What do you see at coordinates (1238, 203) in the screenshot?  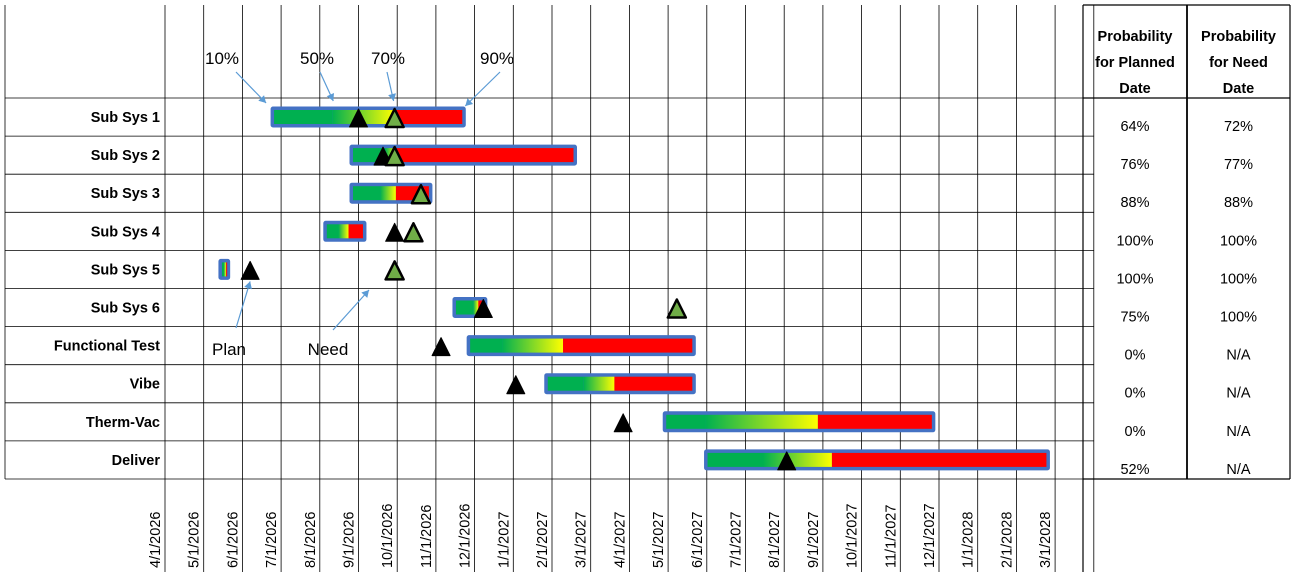 I see `prob-need-cell: 88%` at bounding box center [1238, 203].